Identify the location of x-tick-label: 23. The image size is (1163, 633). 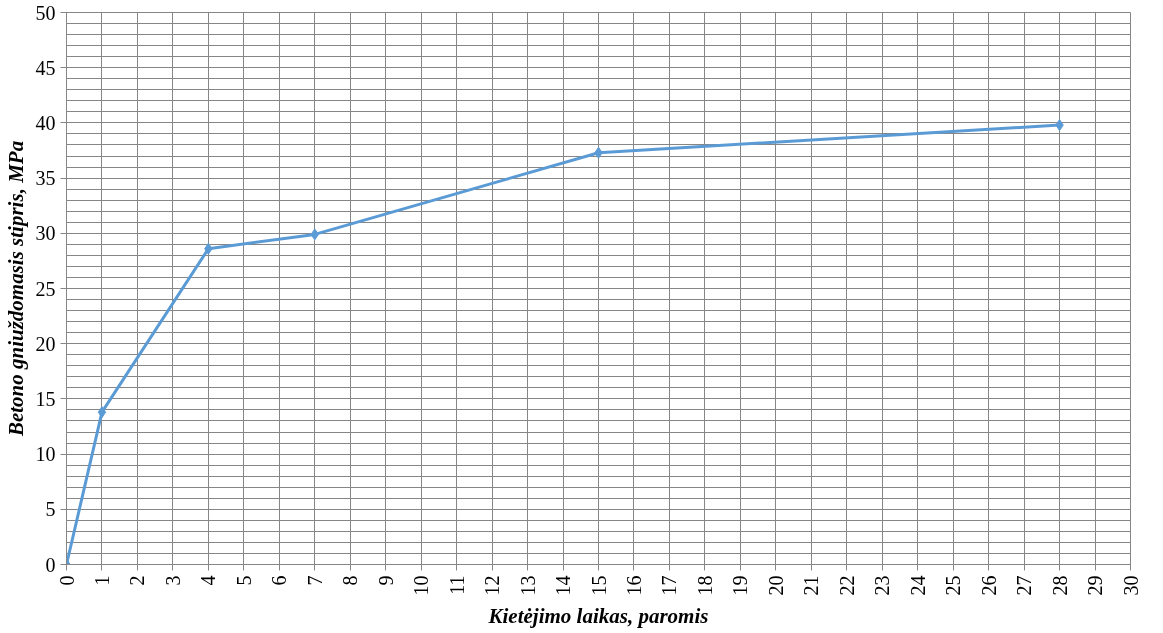
(882, 585).